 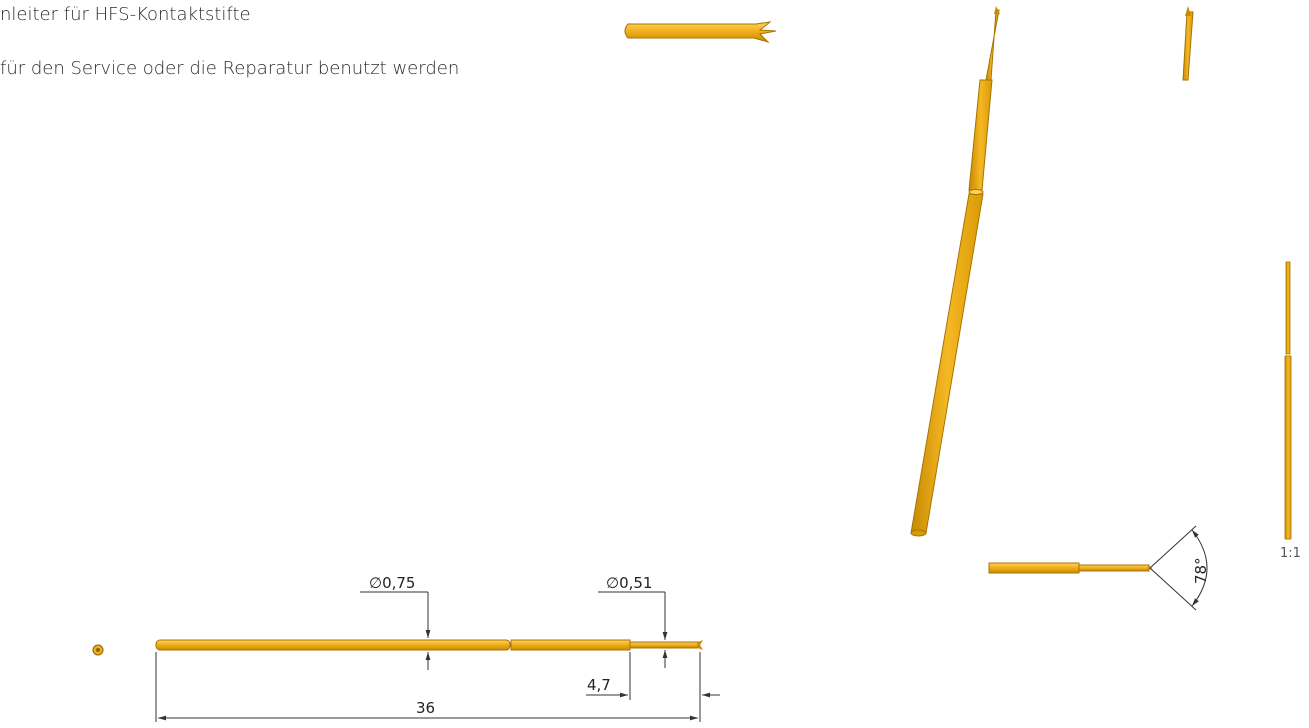 What do you see at coordinates (425, 708) in the screenshot?
I see `total-length-label: 36` at bounding box center [425, 708].